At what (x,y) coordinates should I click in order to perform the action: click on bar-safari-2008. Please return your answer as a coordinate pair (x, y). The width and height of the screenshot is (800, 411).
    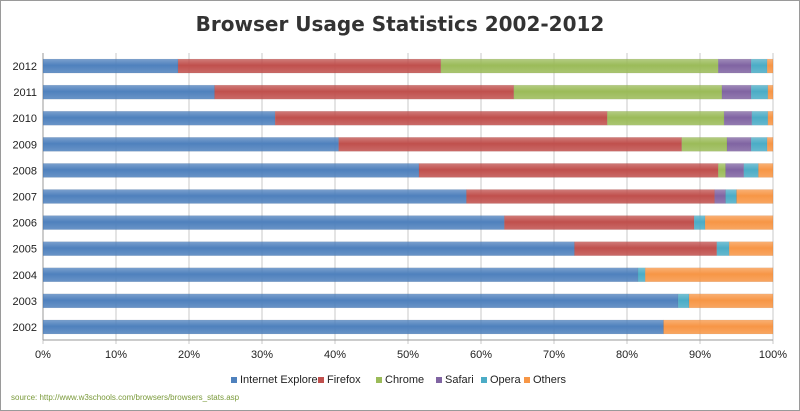
    Looking at the image, I should click on (735, 170).